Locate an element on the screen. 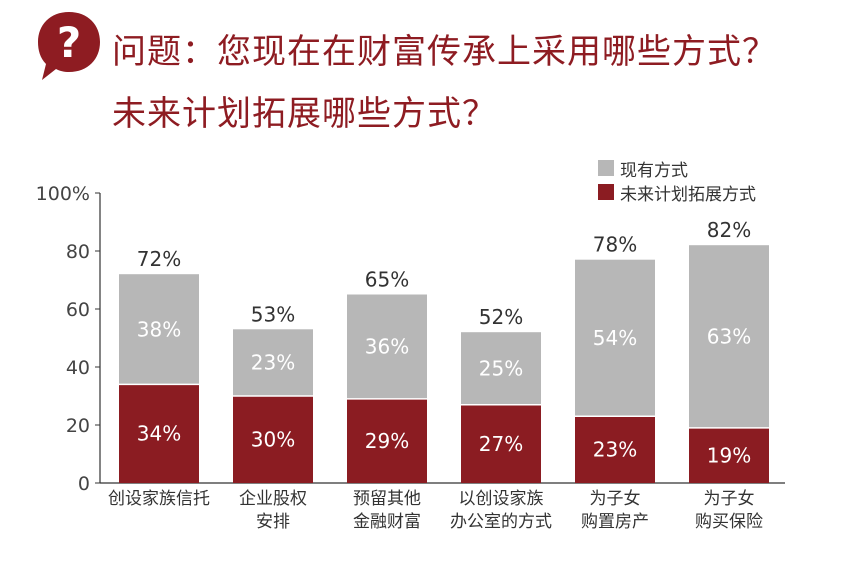  legend-swatch-current is located at coordinates (606, 168).